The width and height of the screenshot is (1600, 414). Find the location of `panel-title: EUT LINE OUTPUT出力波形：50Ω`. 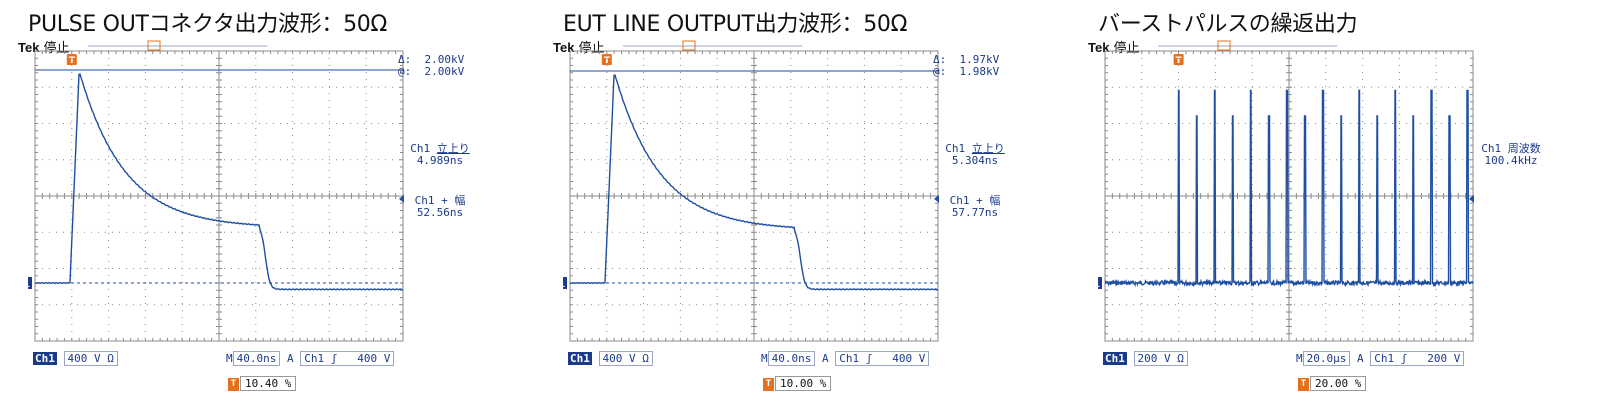

panel-title: EUT LINE OUTPUT出力波形：50Ω is located at coordinates (735, 24).